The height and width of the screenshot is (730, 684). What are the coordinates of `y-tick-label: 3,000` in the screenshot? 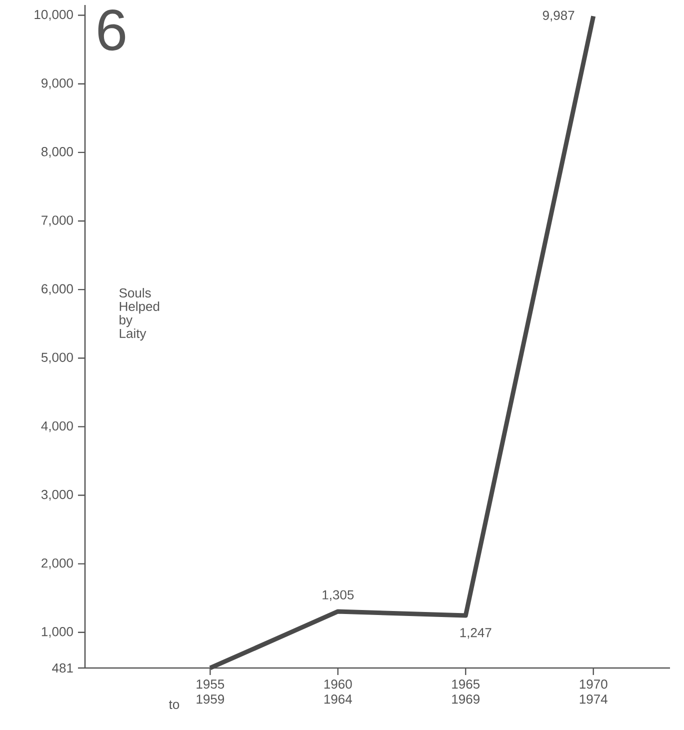 It's located at (57, 495).